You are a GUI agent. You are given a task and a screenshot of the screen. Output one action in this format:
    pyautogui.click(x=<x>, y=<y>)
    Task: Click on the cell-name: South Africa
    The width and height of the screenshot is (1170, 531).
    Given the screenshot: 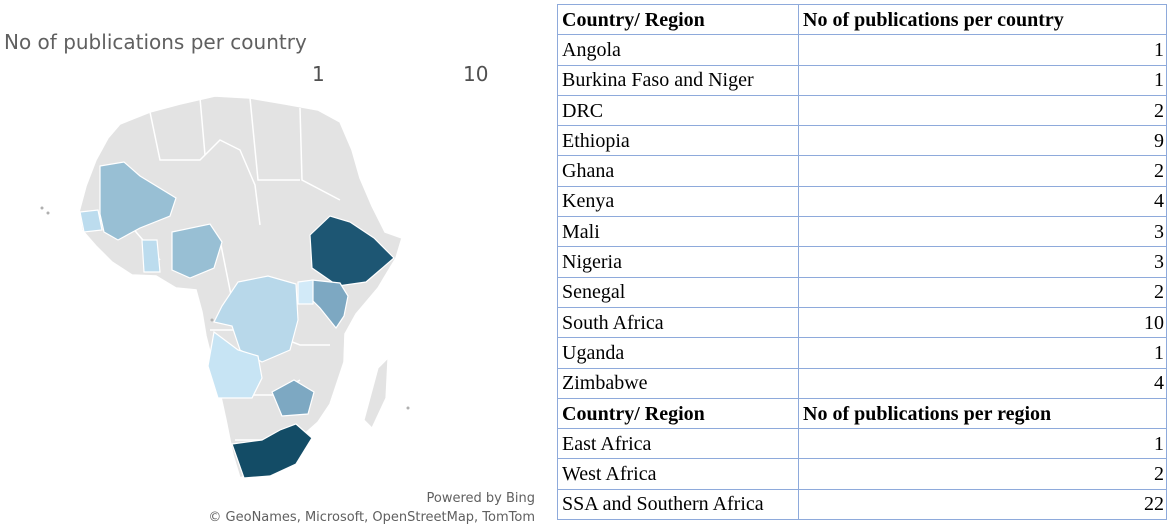 What is the action you would take?
    pyautogui.click(x=678, y=322)
    